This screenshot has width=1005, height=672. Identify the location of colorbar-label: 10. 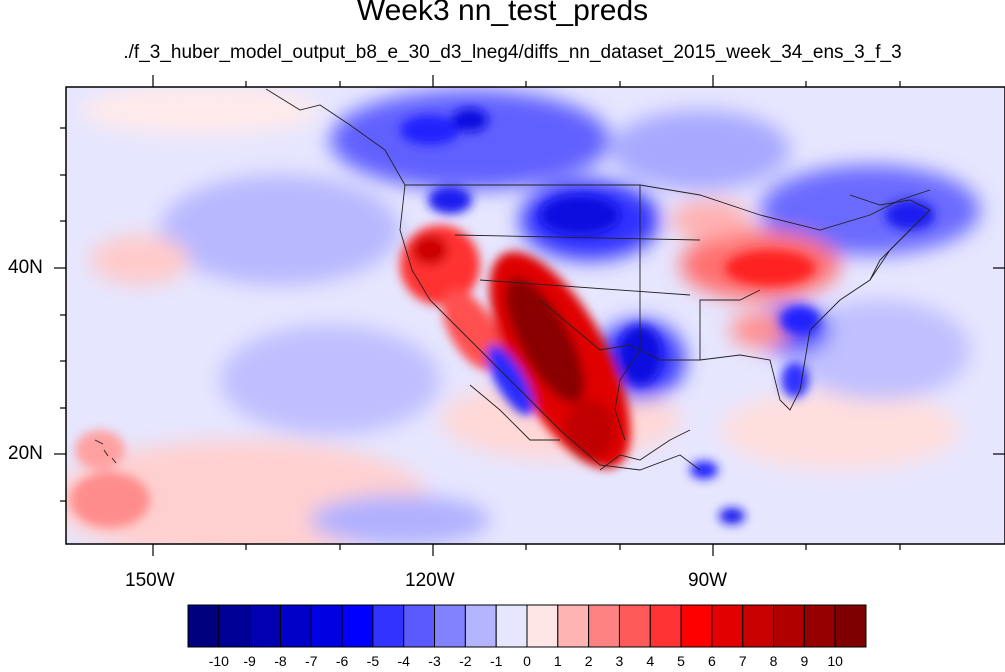
(835, 661).